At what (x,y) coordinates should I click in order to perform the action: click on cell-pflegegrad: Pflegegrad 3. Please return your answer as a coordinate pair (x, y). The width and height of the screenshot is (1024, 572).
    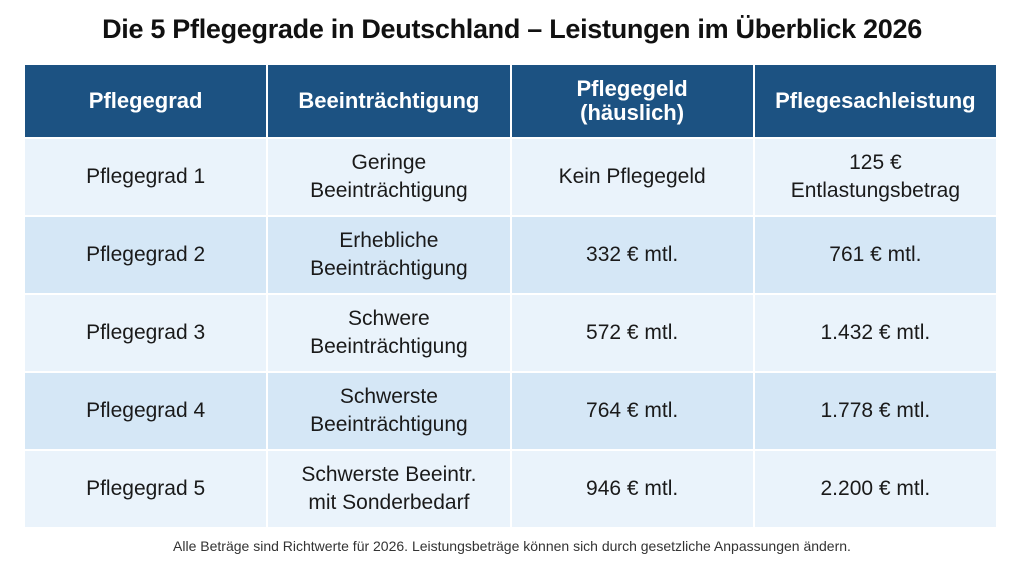
    Looking at the image, I should click on (146, 333).